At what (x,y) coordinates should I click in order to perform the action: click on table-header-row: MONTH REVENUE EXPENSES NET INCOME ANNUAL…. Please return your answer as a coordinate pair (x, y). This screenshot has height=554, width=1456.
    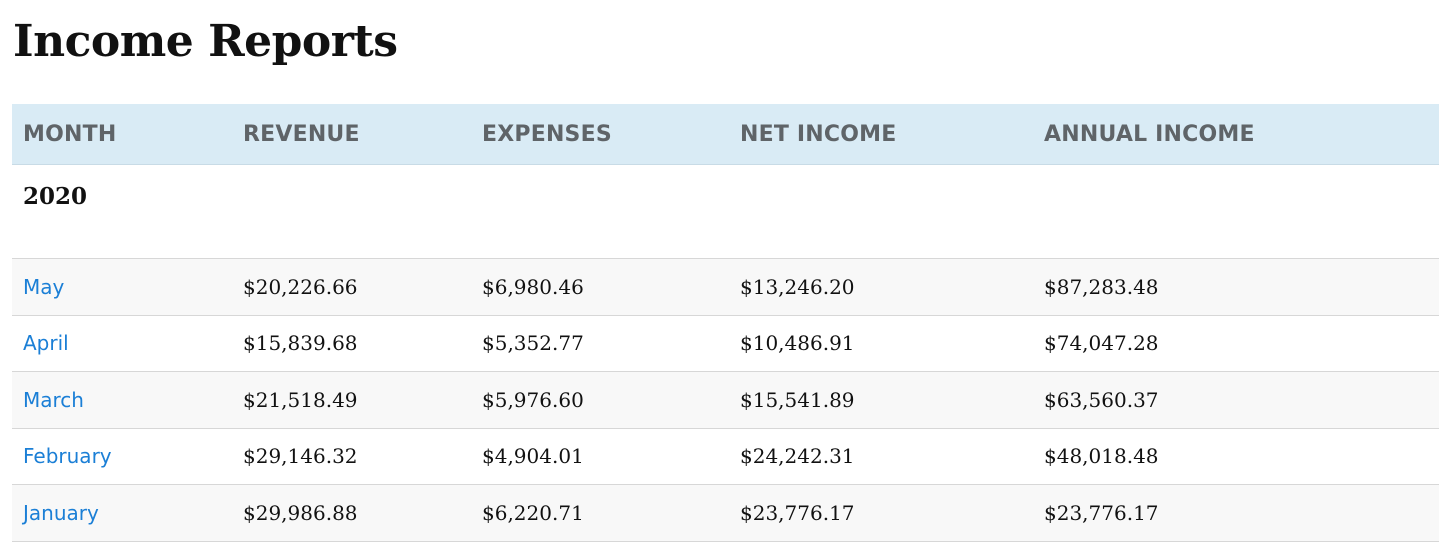
    Looking at the image, I should click on (725, 134).